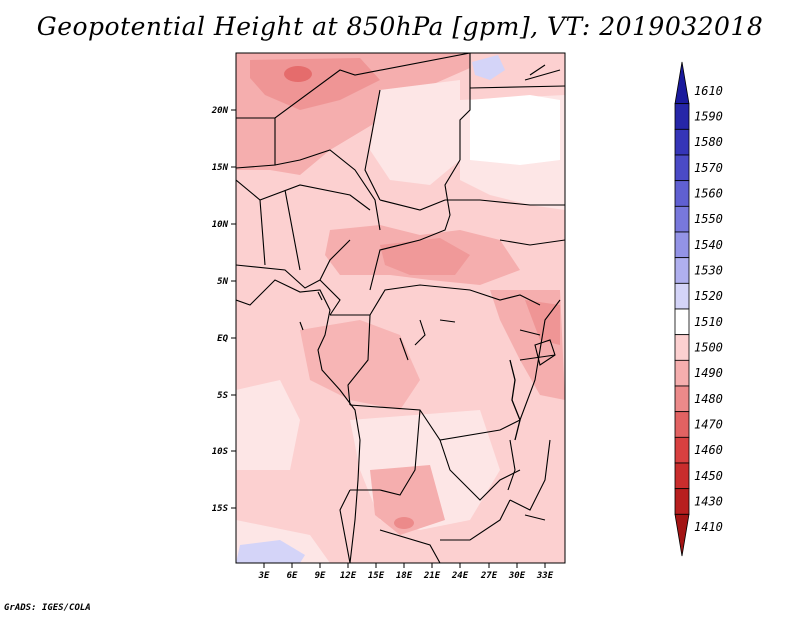  I want to click on lat-tick-label: 10N, so click(220, 225).